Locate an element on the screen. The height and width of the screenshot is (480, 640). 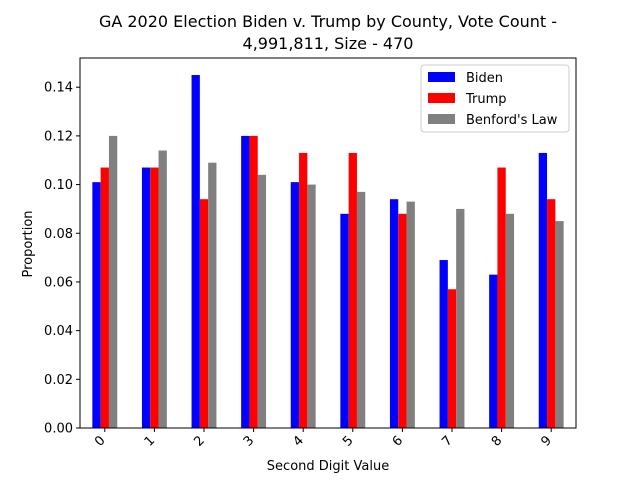
legend-label: Benford's Law is located at coordinates (512, 120).